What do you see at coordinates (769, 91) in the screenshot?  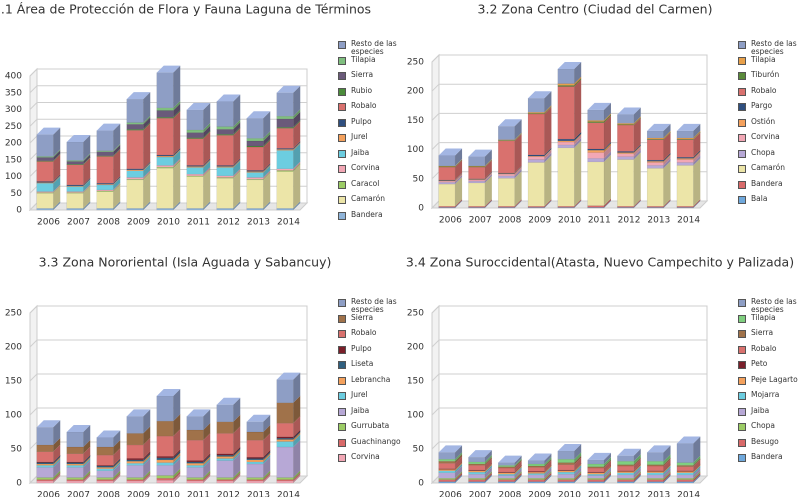 I see `legend-item: Robalo` at bounding box center [769, 91].